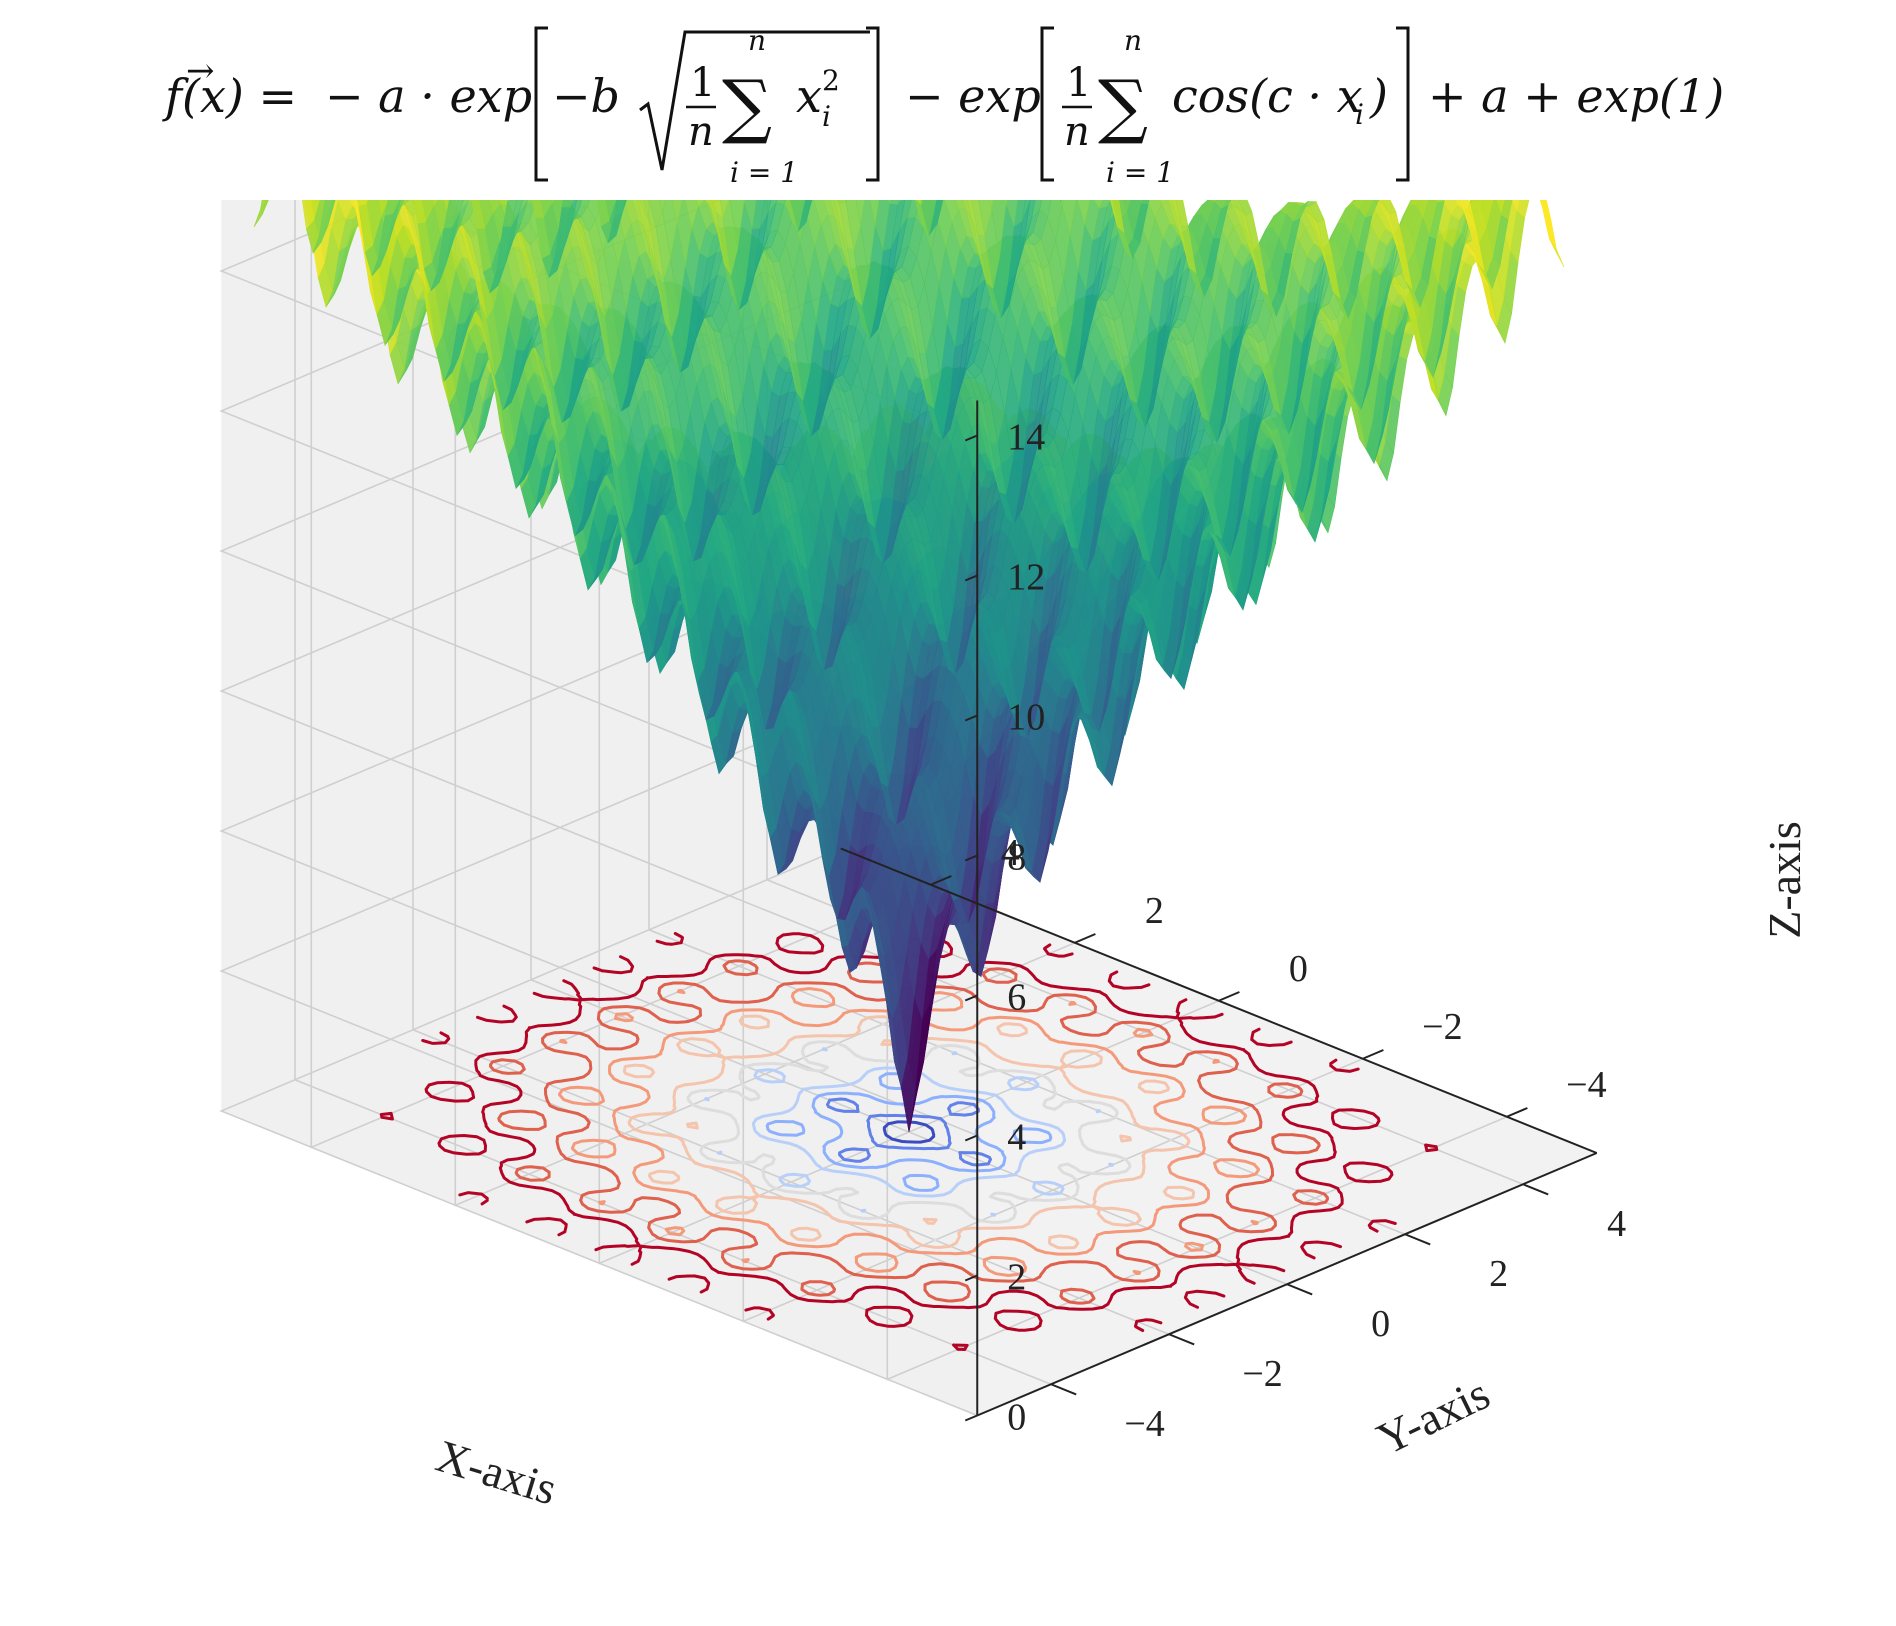 The image size is (1896, 1626). What do you see at coordinates (702, 83) in the screenshot?
I see `frac-num-1: 1` at bounding box center [702, 83].